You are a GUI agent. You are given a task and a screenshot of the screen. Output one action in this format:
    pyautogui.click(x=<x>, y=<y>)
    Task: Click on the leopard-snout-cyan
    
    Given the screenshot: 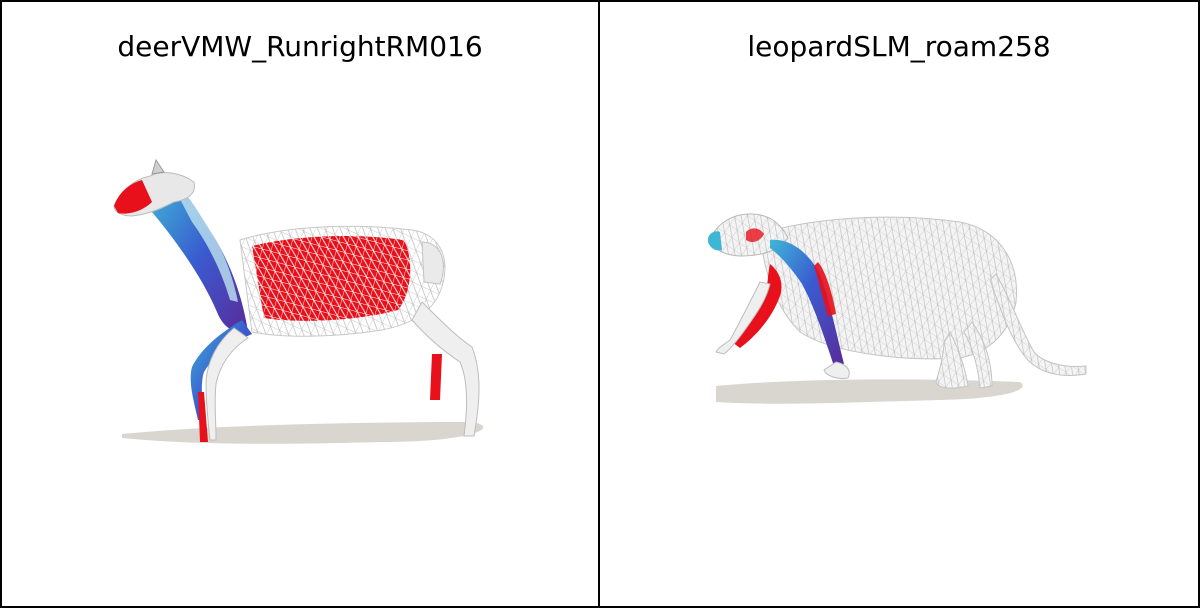 What is the action you would take?
    pyautogui.click(x=715, y=241)
    